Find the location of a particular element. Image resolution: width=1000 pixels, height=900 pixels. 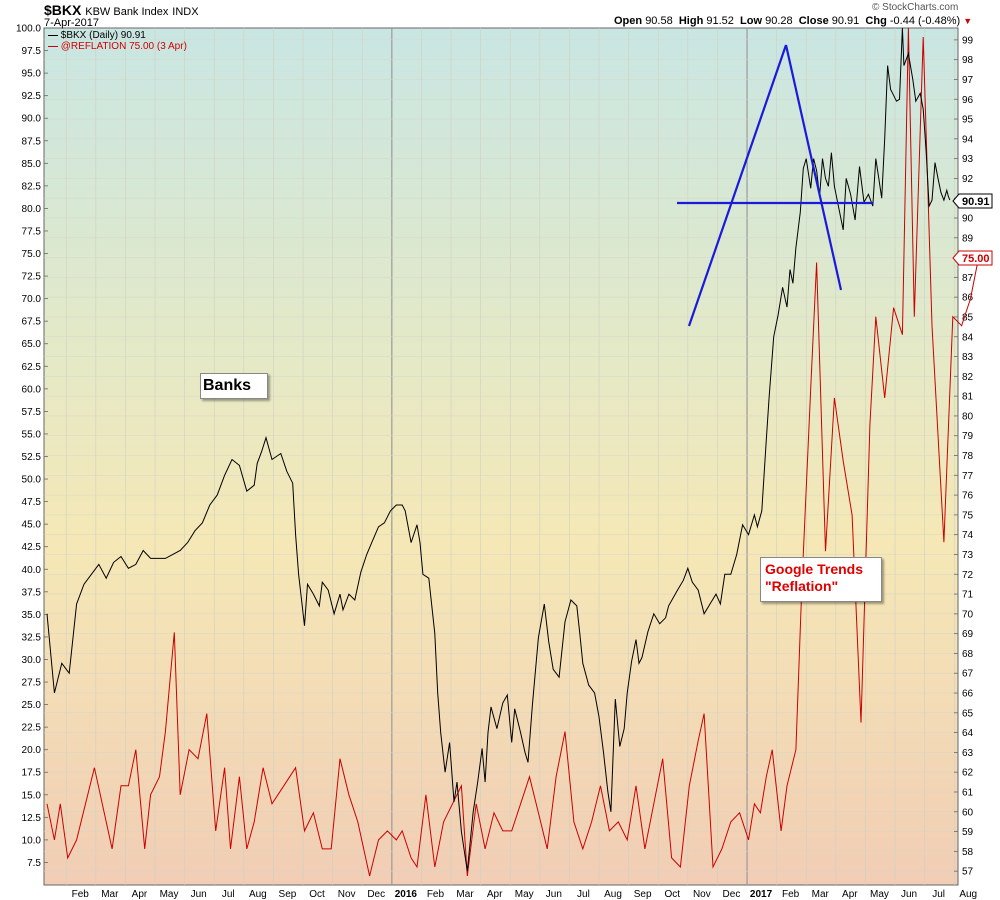

chg-value: -0.44 (-0.48%) is located at coordinates (925, 21).